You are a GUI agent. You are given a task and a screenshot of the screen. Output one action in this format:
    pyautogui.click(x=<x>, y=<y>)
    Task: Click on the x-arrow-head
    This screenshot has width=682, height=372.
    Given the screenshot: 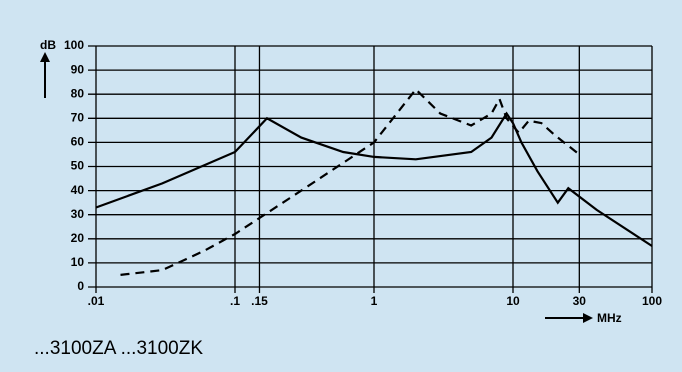 What is the action you would take?
    pyautogui.click(x=588, y=318)
    